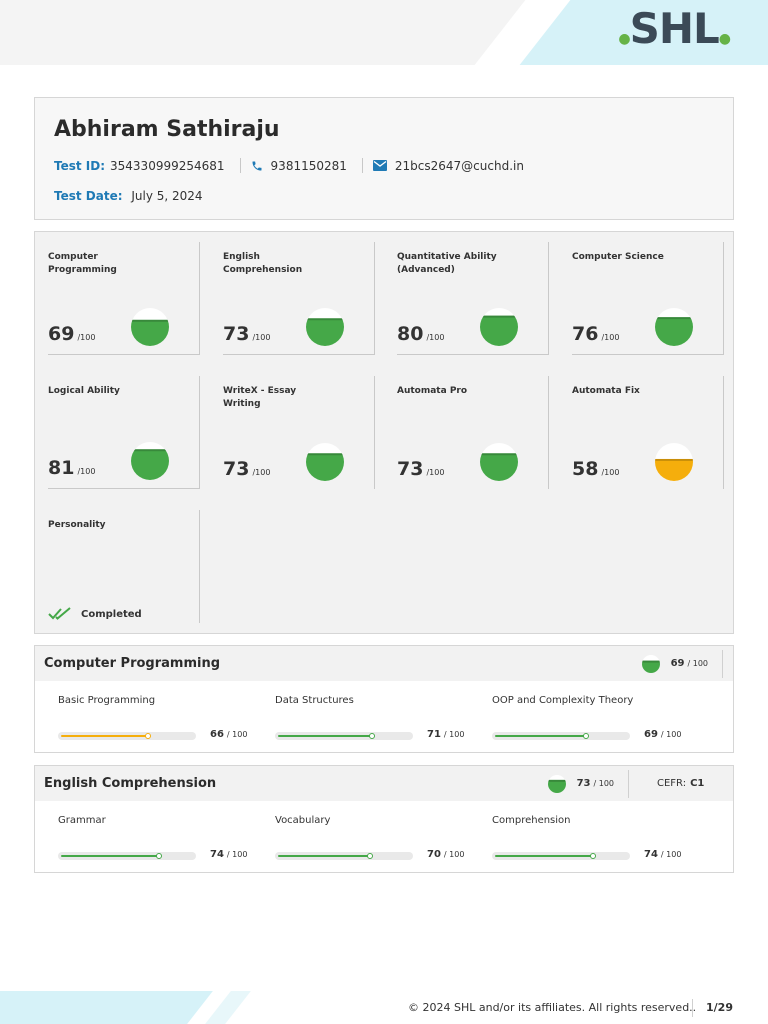 The image size is (768, 1024). Describe the element at coordinates (132, 663) in the screenshot. I see `section-title: Computer Programming` at that location.